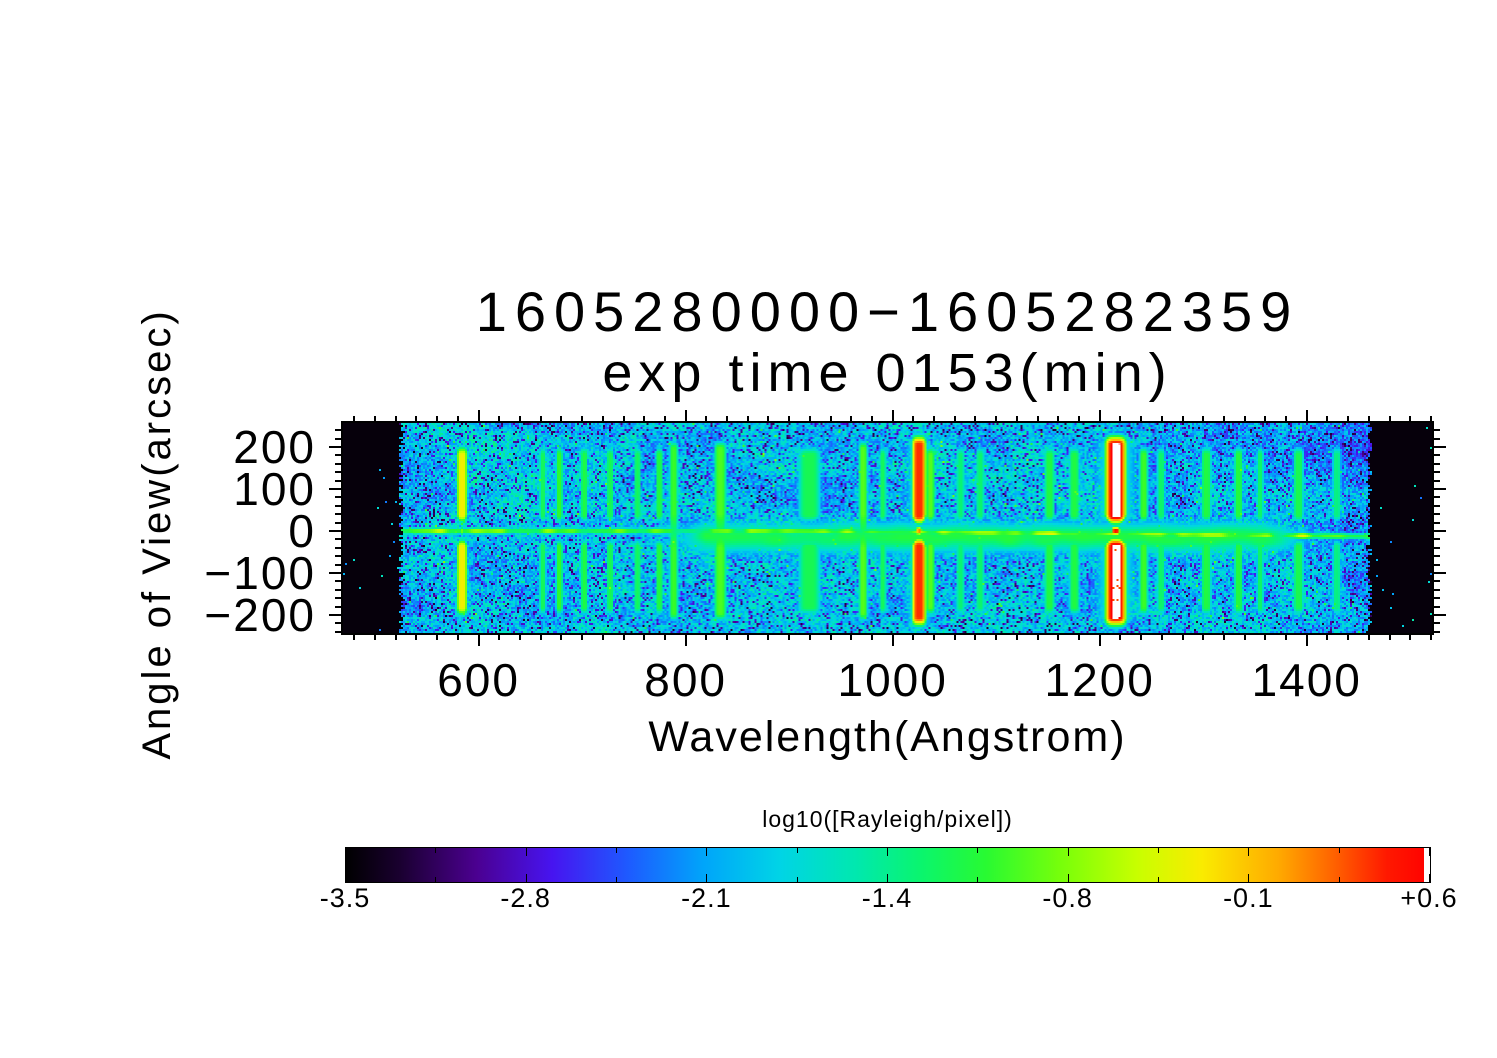 This screenshot has width=1497, height=1058. I want to click on y-tick-label: 0, so click(302, 530).